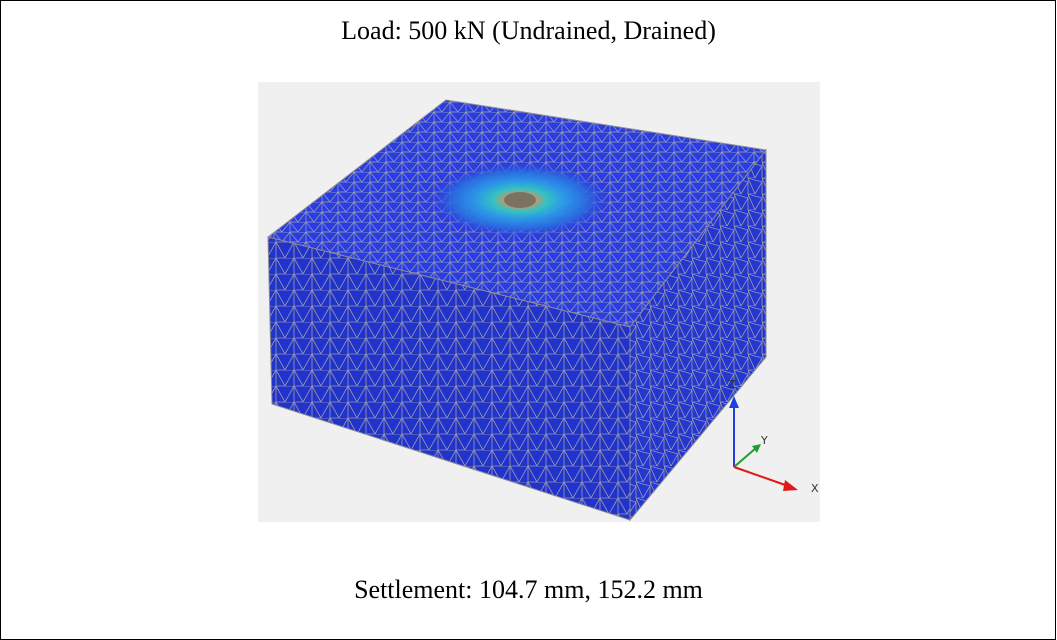 The image size is (1057, 640). I want to click on z-axis-label: Z, so click(732, 384).